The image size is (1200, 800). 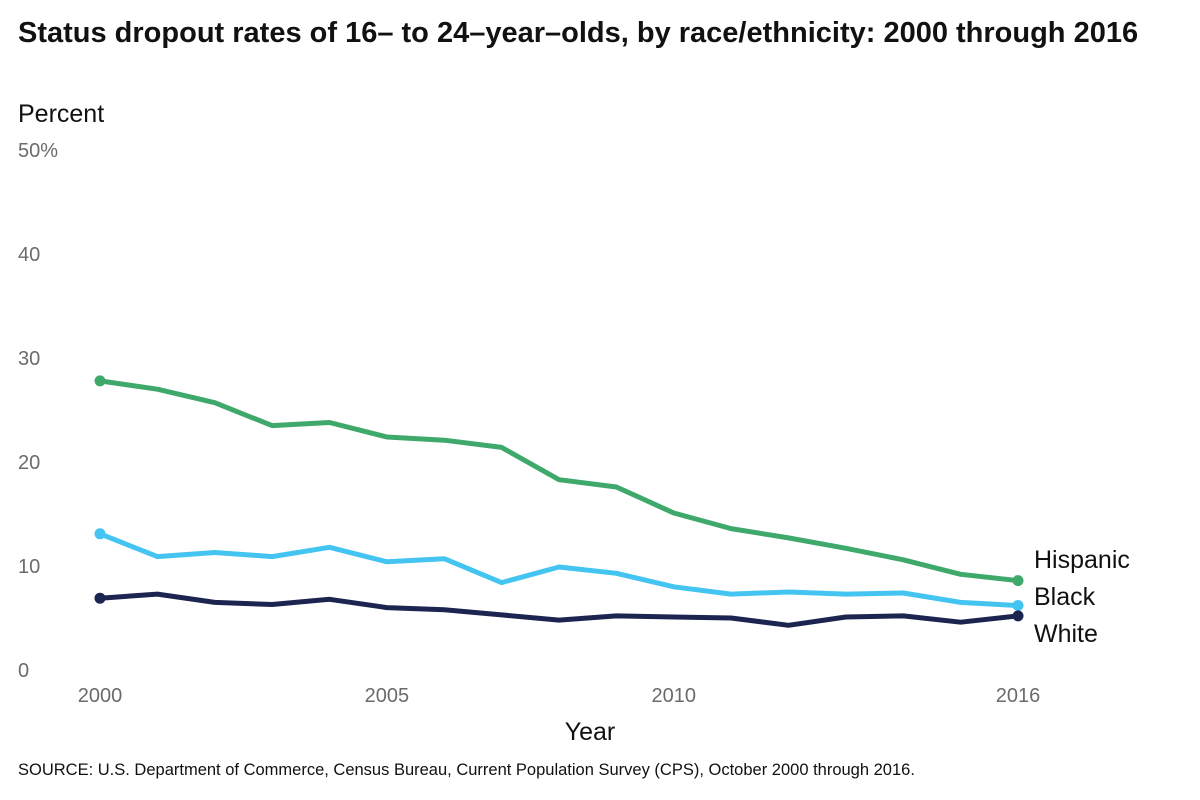 I want to click on series-label-black: Black, so click(x=1065, y=597).